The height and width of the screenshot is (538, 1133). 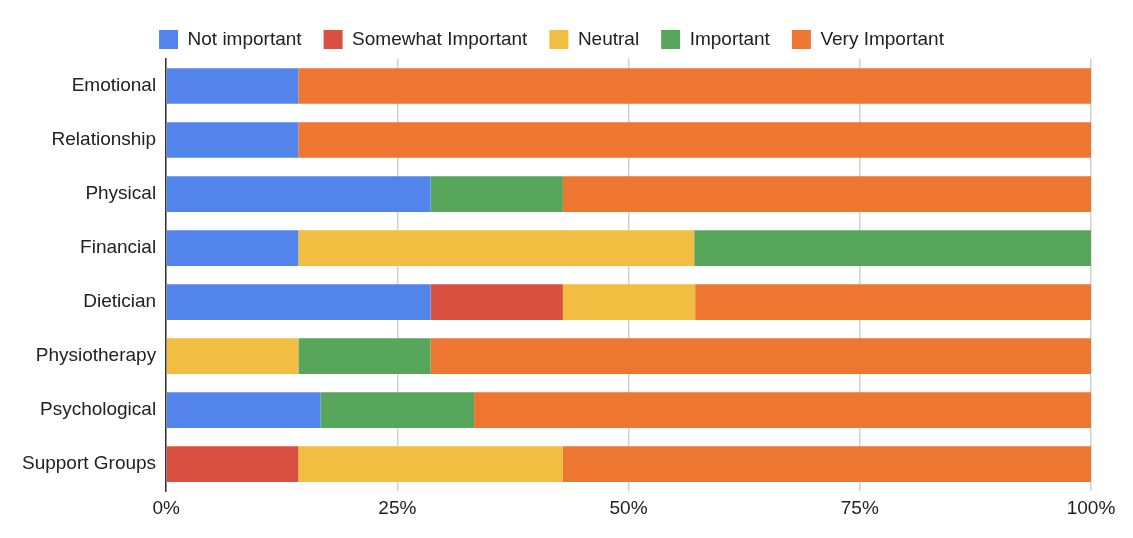 I want to click on y-tick-label: Psychological, so click(x=98, y=409).